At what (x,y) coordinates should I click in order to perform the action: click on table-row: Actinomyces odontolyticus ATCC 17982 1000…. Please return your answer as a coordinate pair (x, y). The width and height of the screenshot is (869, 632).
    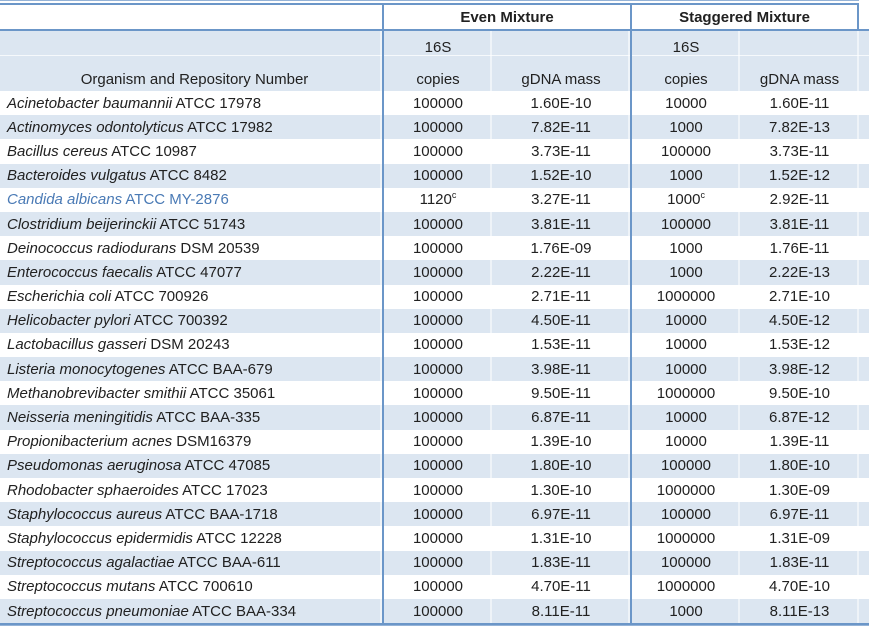
    Looking at the image, I should click on (434, 127).